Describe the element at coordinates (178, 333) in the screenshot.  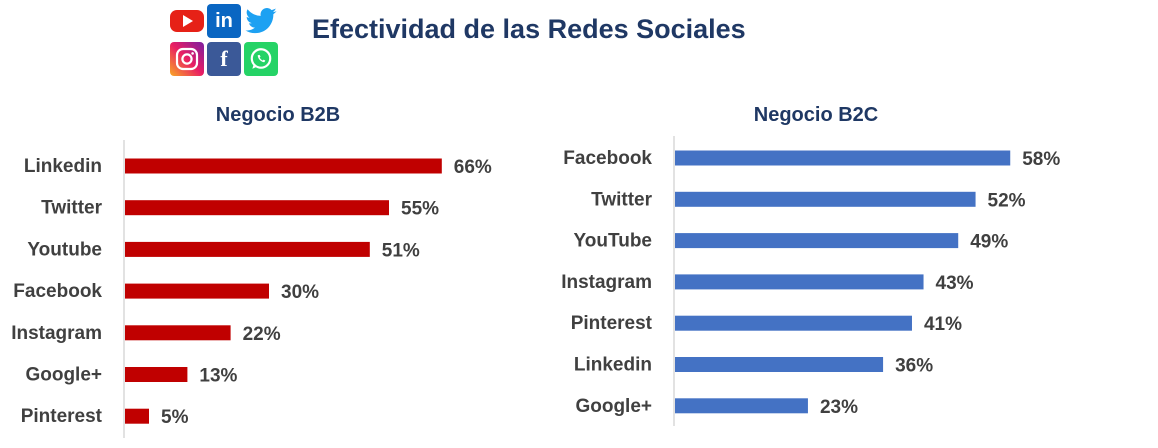
I see `bar-b2b-instagram` at that location.